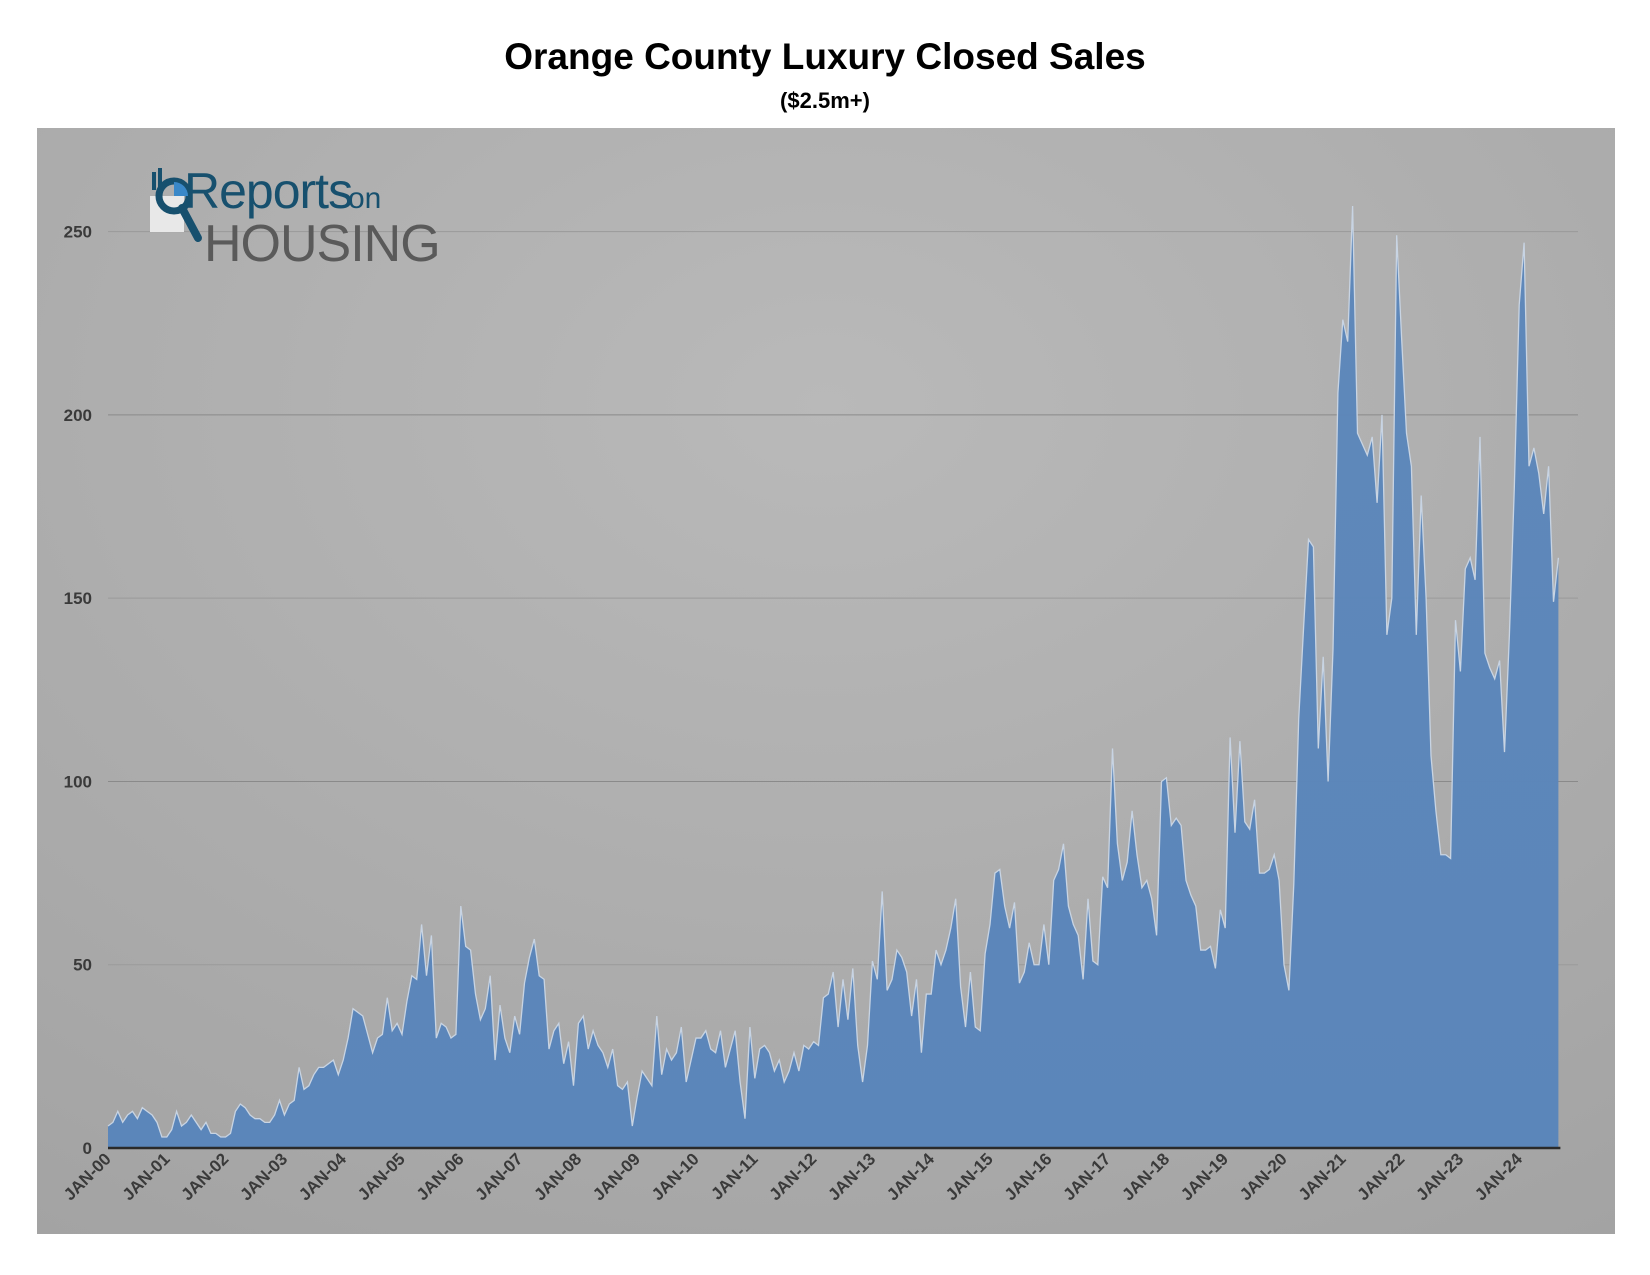 The height and width of the screenshot is (1275, 1650). Describe the element at coordinates (78, 598) in the screenshot. I see `y-tick-label: 150` at that location.